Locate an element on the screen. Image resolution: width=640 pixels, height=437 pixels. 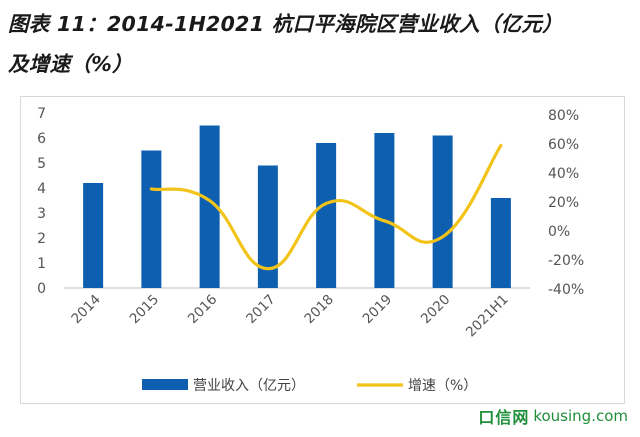
right-axis-tick-label: 0% is located at coordinates (559, 232).